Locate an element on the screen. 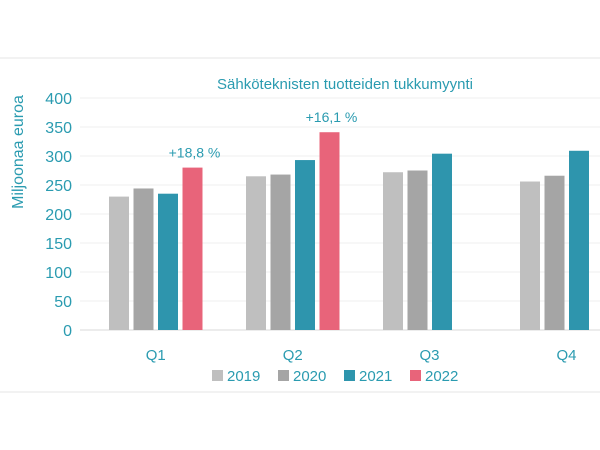 The height and width of the screenshot is (450, 600). y-tick-label: 400 is located at coordinates (58, 99).